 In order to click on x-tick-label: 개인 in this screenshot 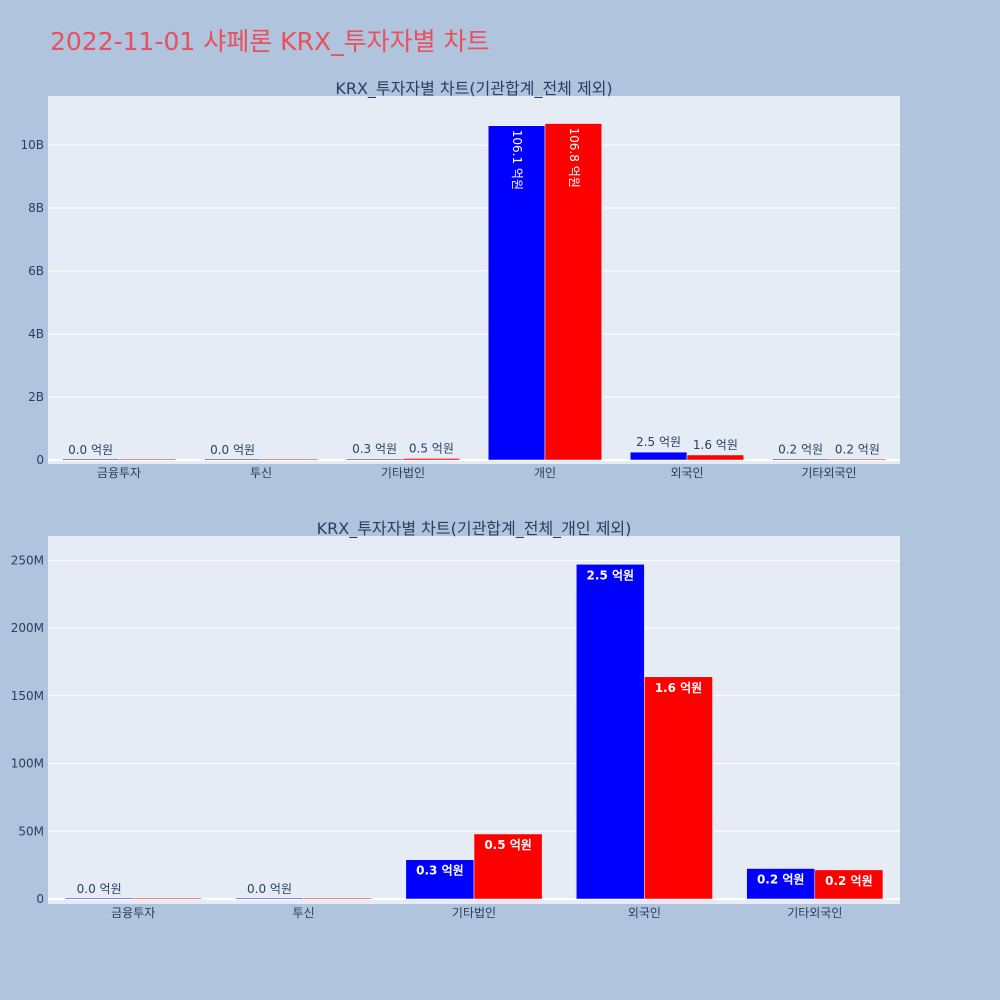, I will do `click(545, 473)`.